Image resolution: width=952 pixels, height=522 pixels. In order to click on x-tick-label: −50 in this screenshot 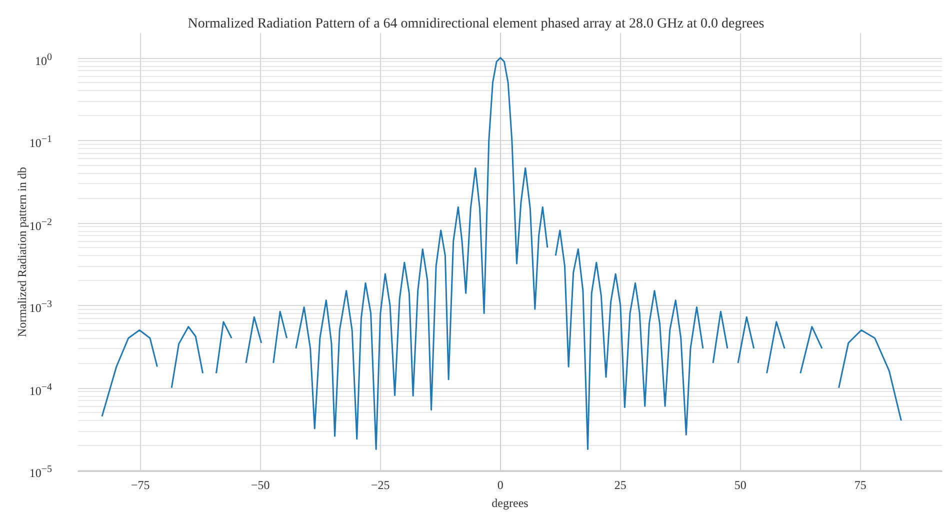, I will do `click(260, 485)`.